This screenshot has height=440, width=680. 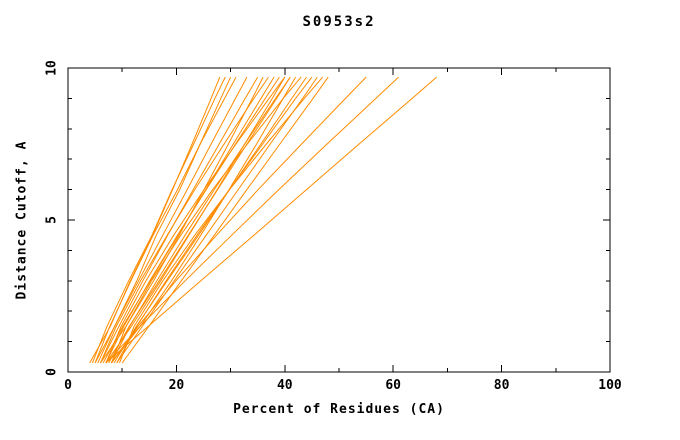 What do you see at coordinates (339, 409) in the screenshot?
I see `x-axis-label: Percent of Residues (CA)` at bounding box center [339, 409].